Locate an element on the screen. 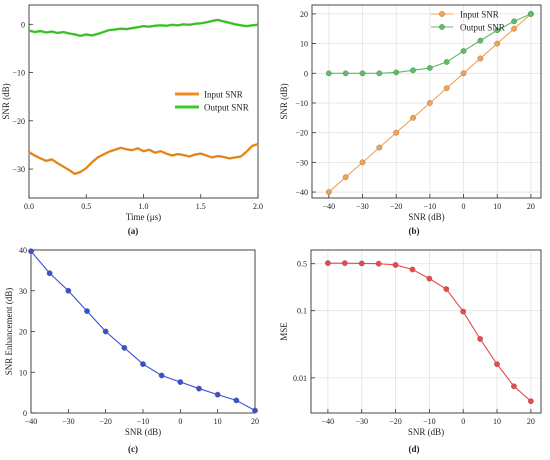 This screenshot has height=460, width=550. plot-frame is located at coordinates (143, 331).